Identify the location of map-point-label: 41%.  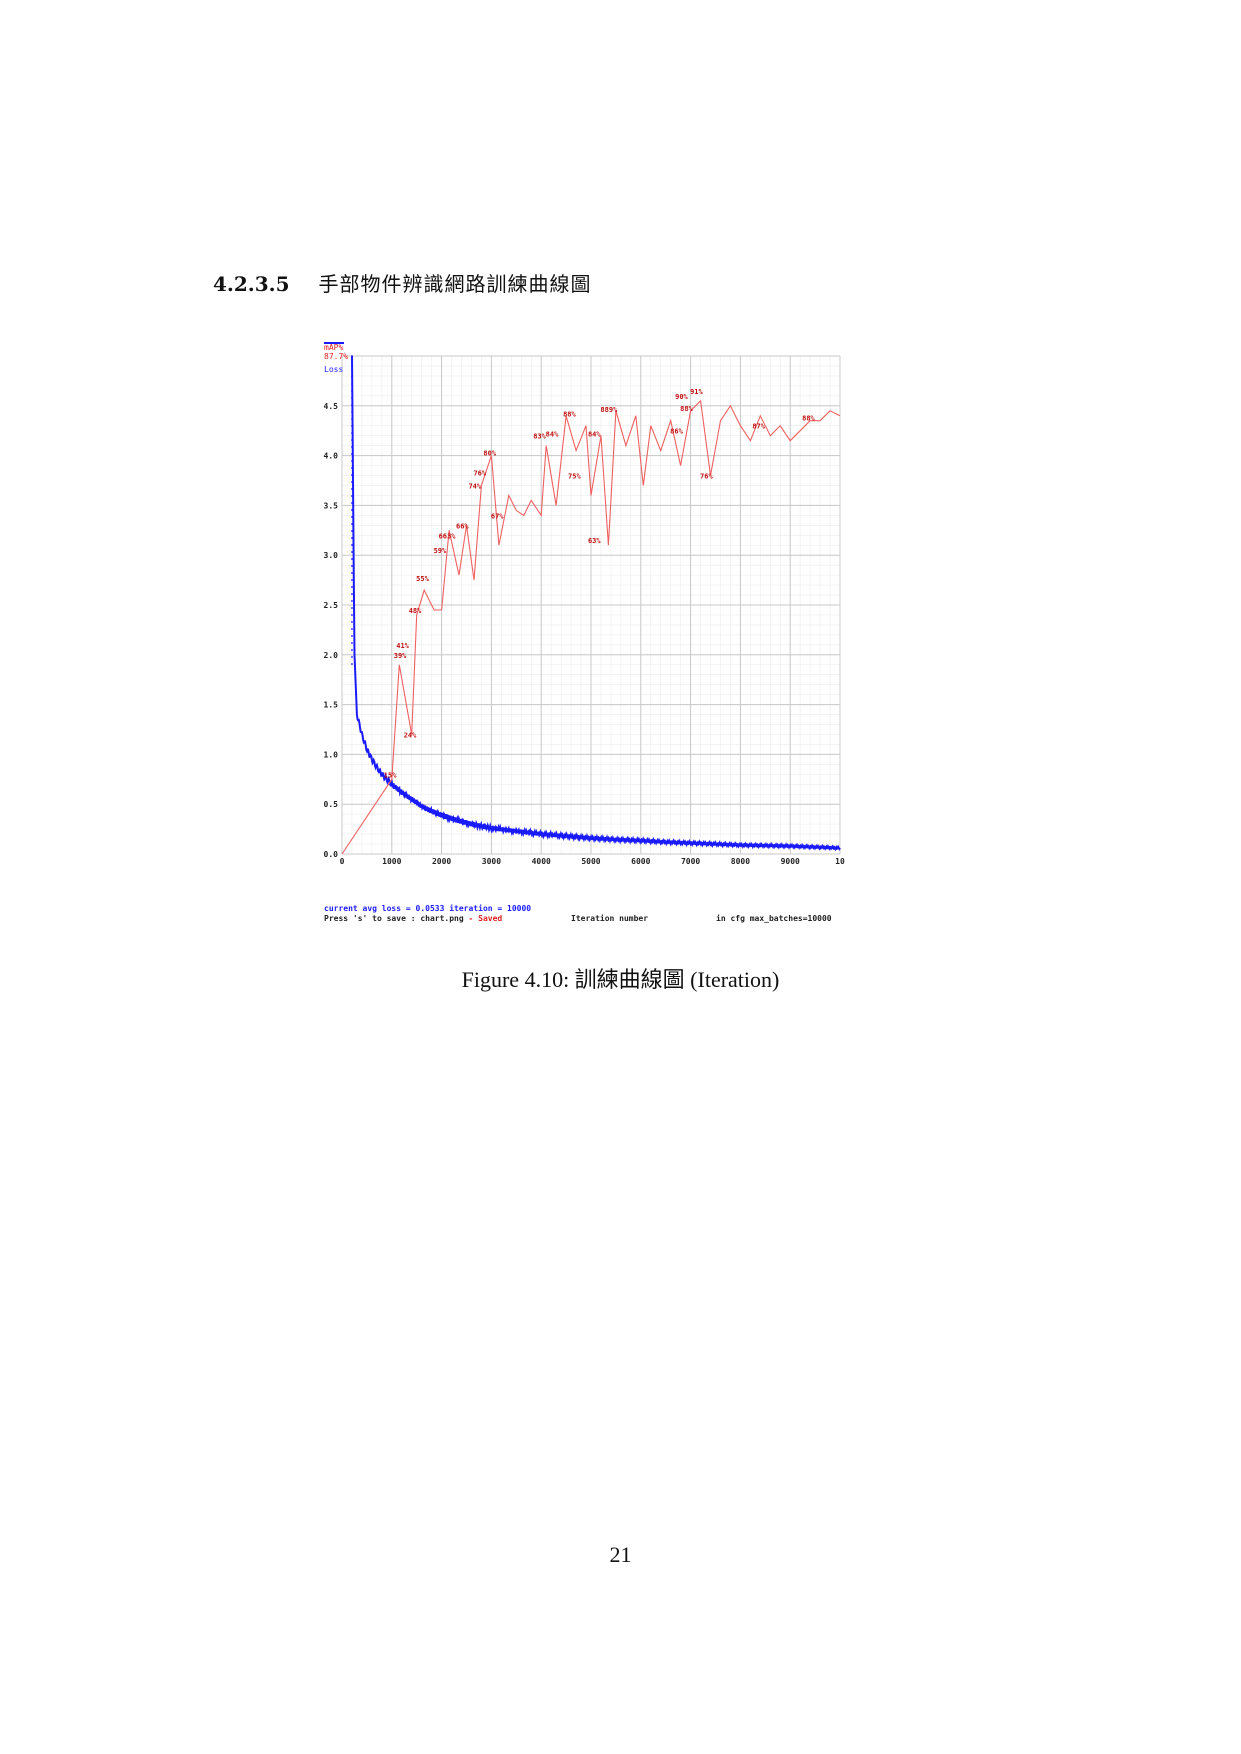
(402, 646).